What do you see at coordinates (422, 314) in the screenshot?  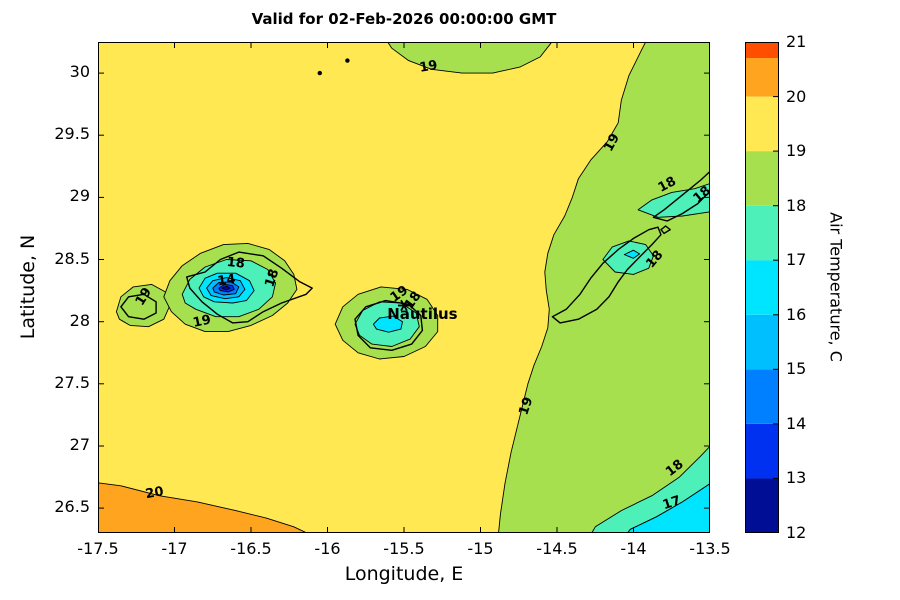 I see `station-label: Nautilus` at bounding box center [422, 314].